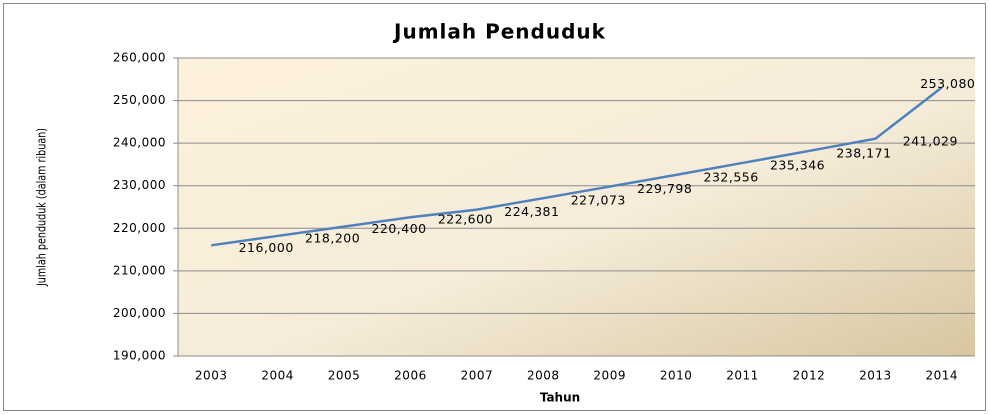  Describe the element at coordinates (609, 376) in the screenshot. I see `x-tick-label: 2009` at that location.